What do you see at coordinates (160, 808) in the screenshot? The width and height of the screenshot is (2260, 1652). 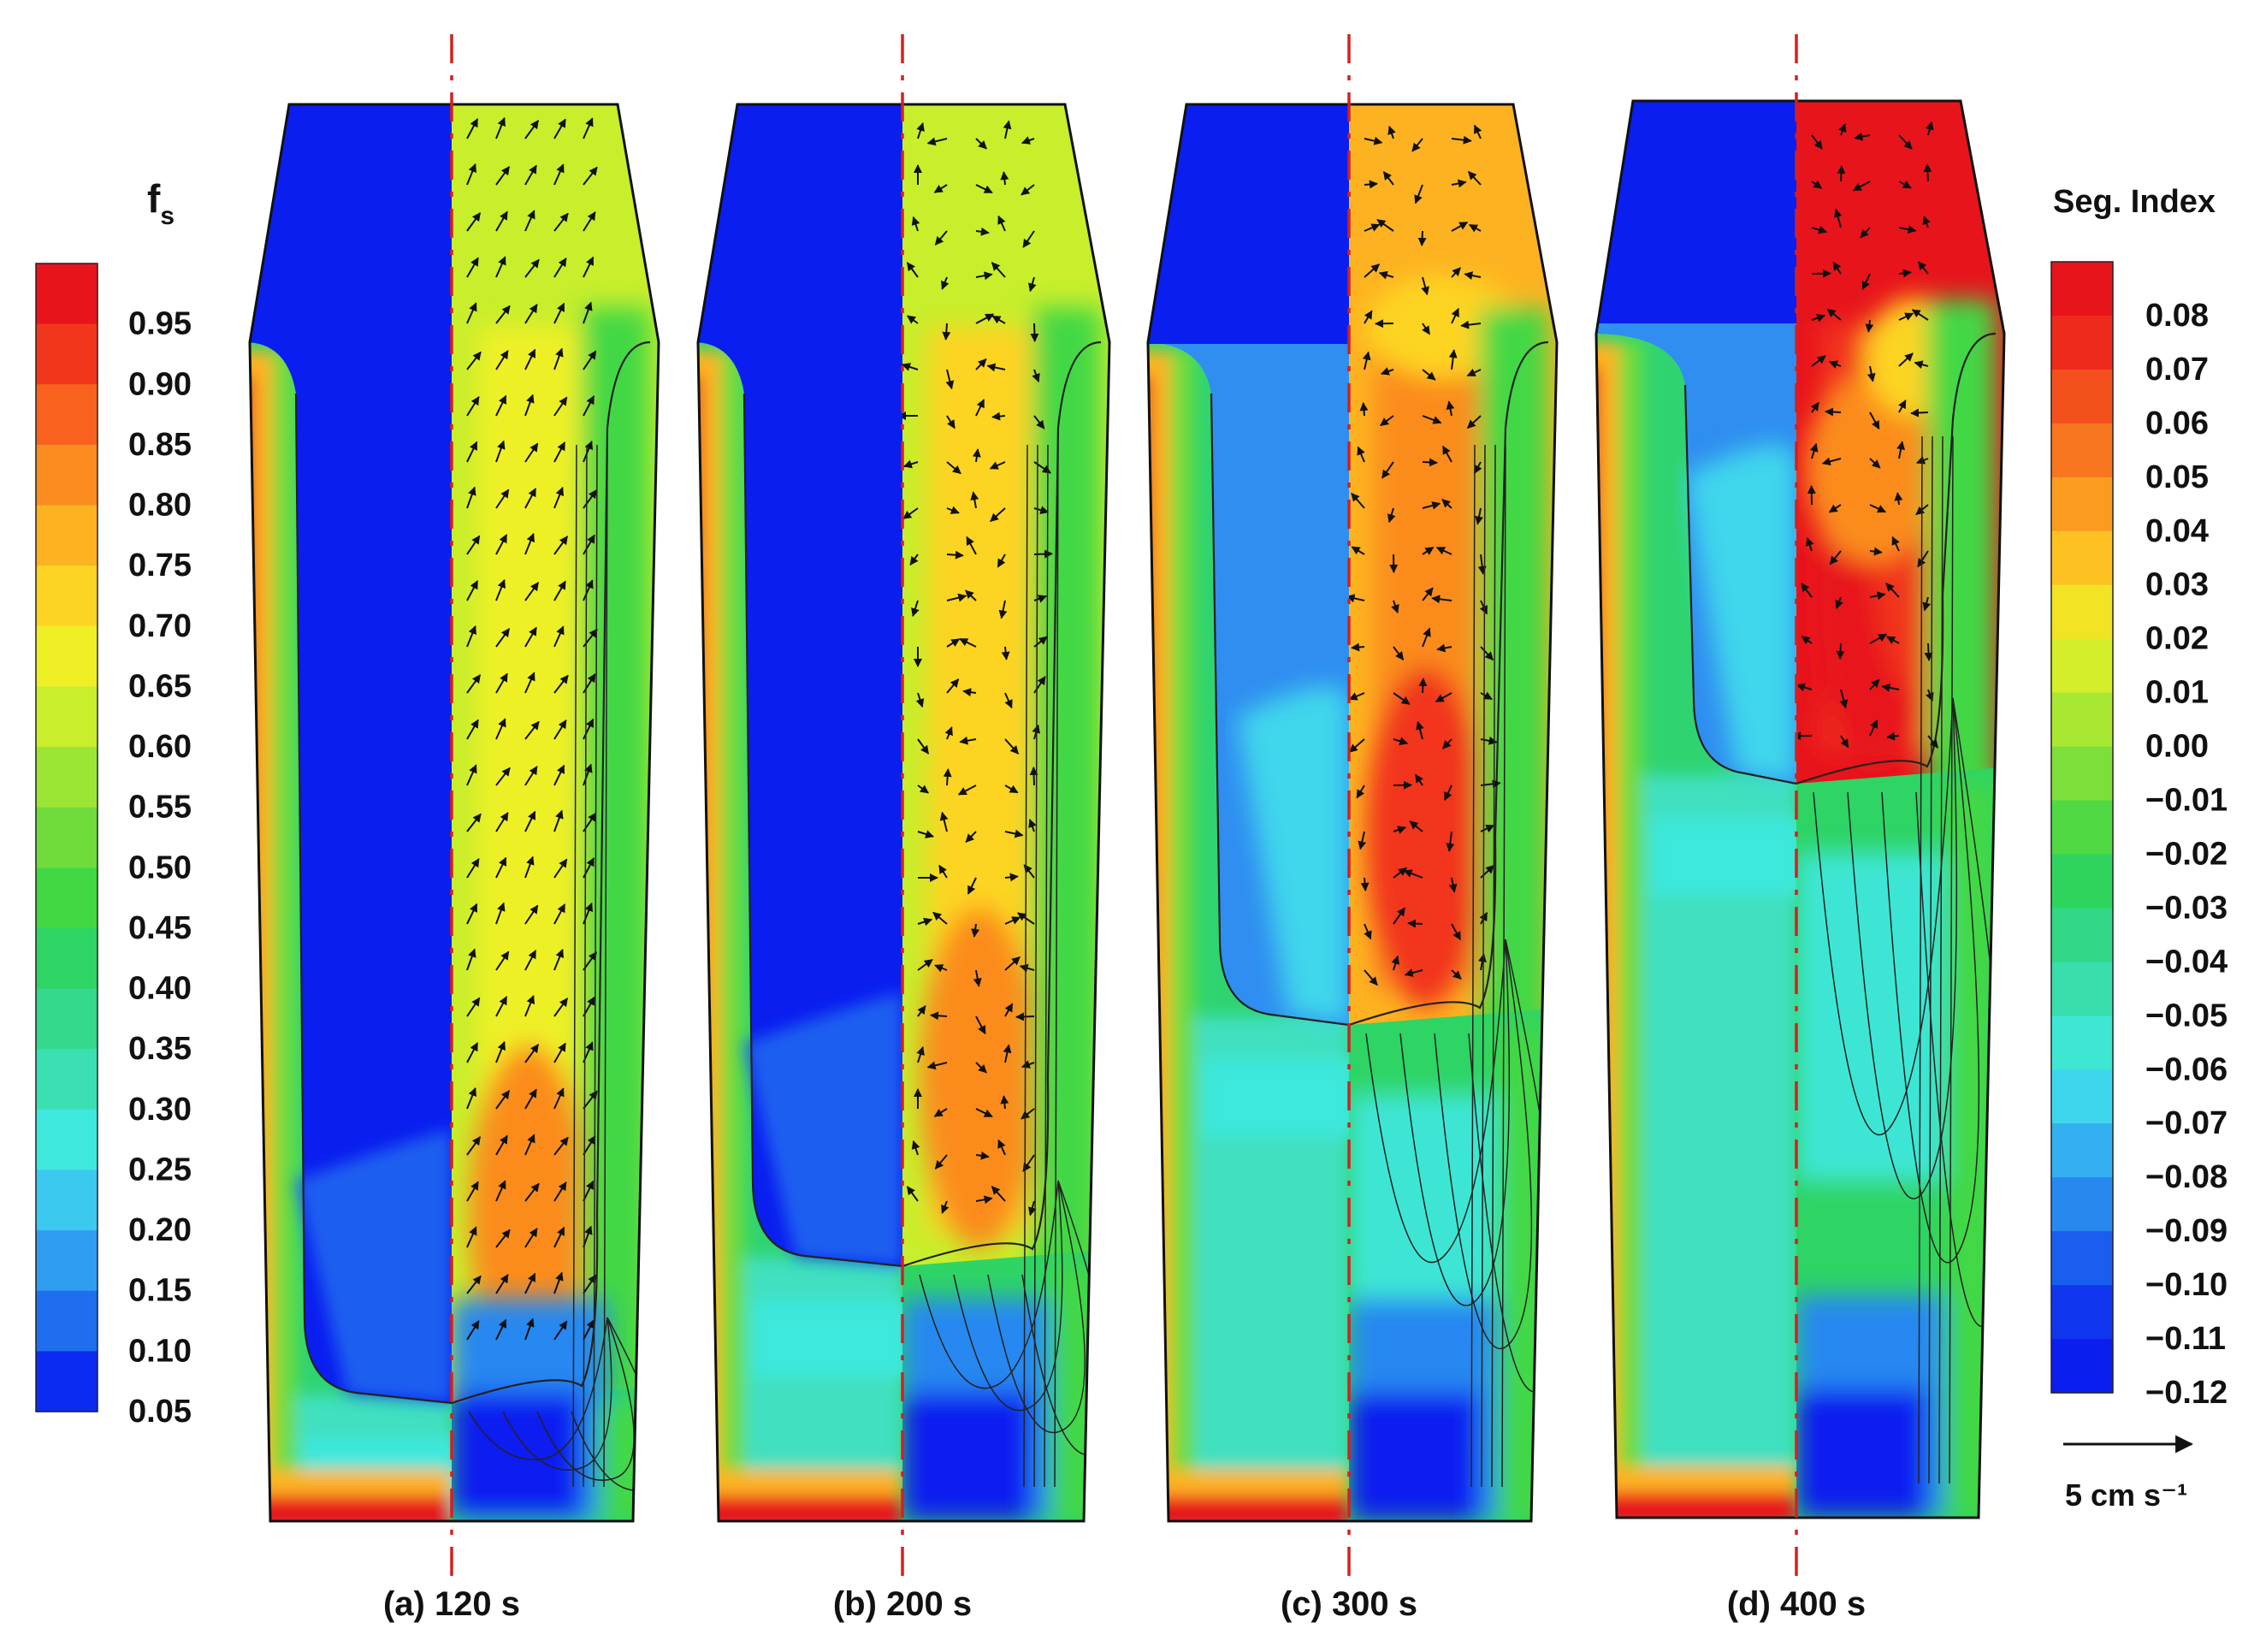 I see `fs-tick-label: 0.55` at bounding box center [160, 808].